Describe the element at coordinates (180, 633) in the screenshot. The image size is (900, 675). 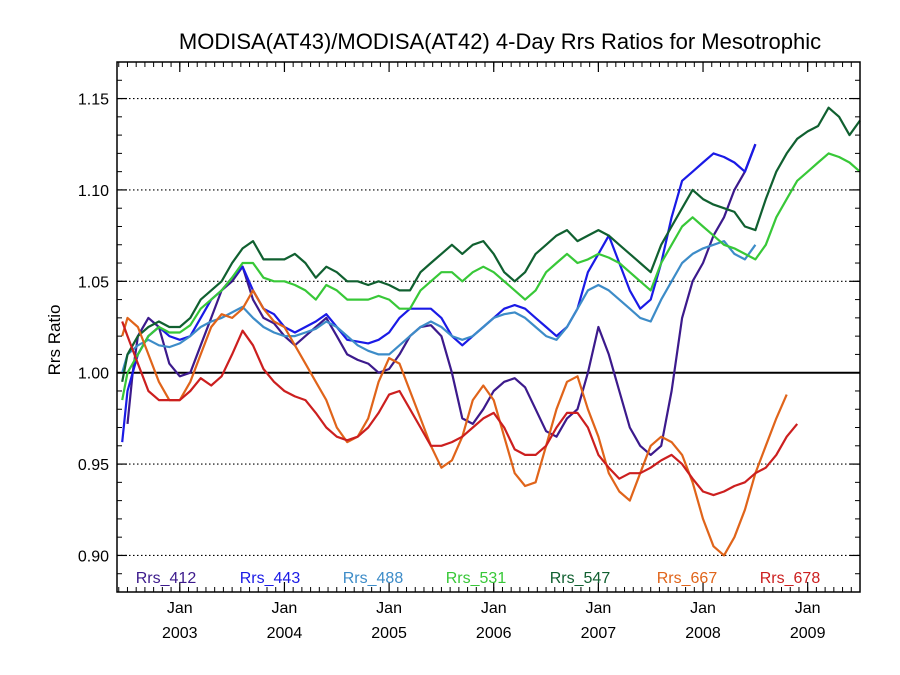
I see `x-tick-year: 2003` at that location.